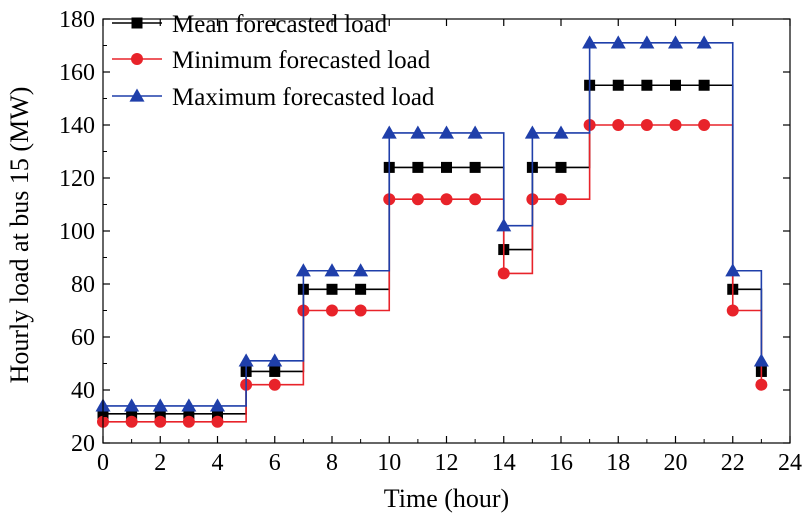  What do you see at coordinates (19, 235) in the screenshot?
I see `y-axis-title: Hourly load at bus 15 (MW)` at bounding box center [19, 235].